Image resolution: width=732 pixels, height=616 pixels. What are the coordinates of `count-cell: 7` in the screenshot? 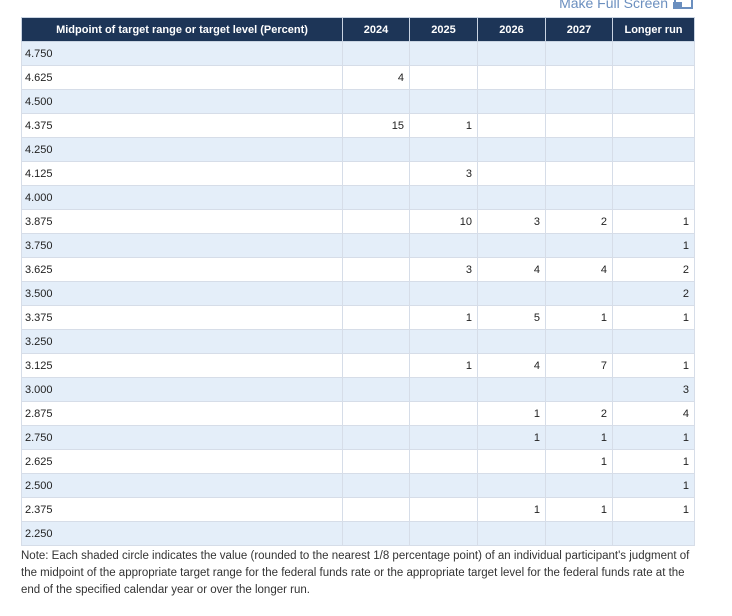 It's located at (579, 365).